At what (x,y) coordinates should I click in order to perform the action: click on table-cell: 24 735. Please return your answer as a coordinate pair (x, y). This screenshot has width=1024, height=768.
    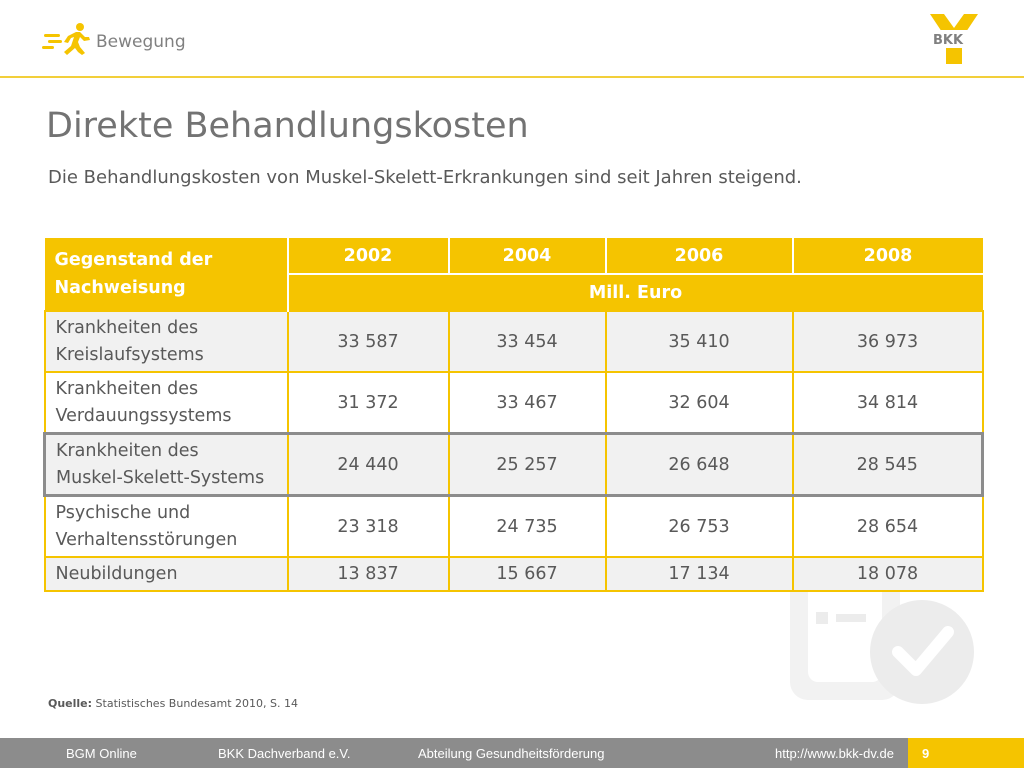
    Looking at the image, I should click on (527, 526).